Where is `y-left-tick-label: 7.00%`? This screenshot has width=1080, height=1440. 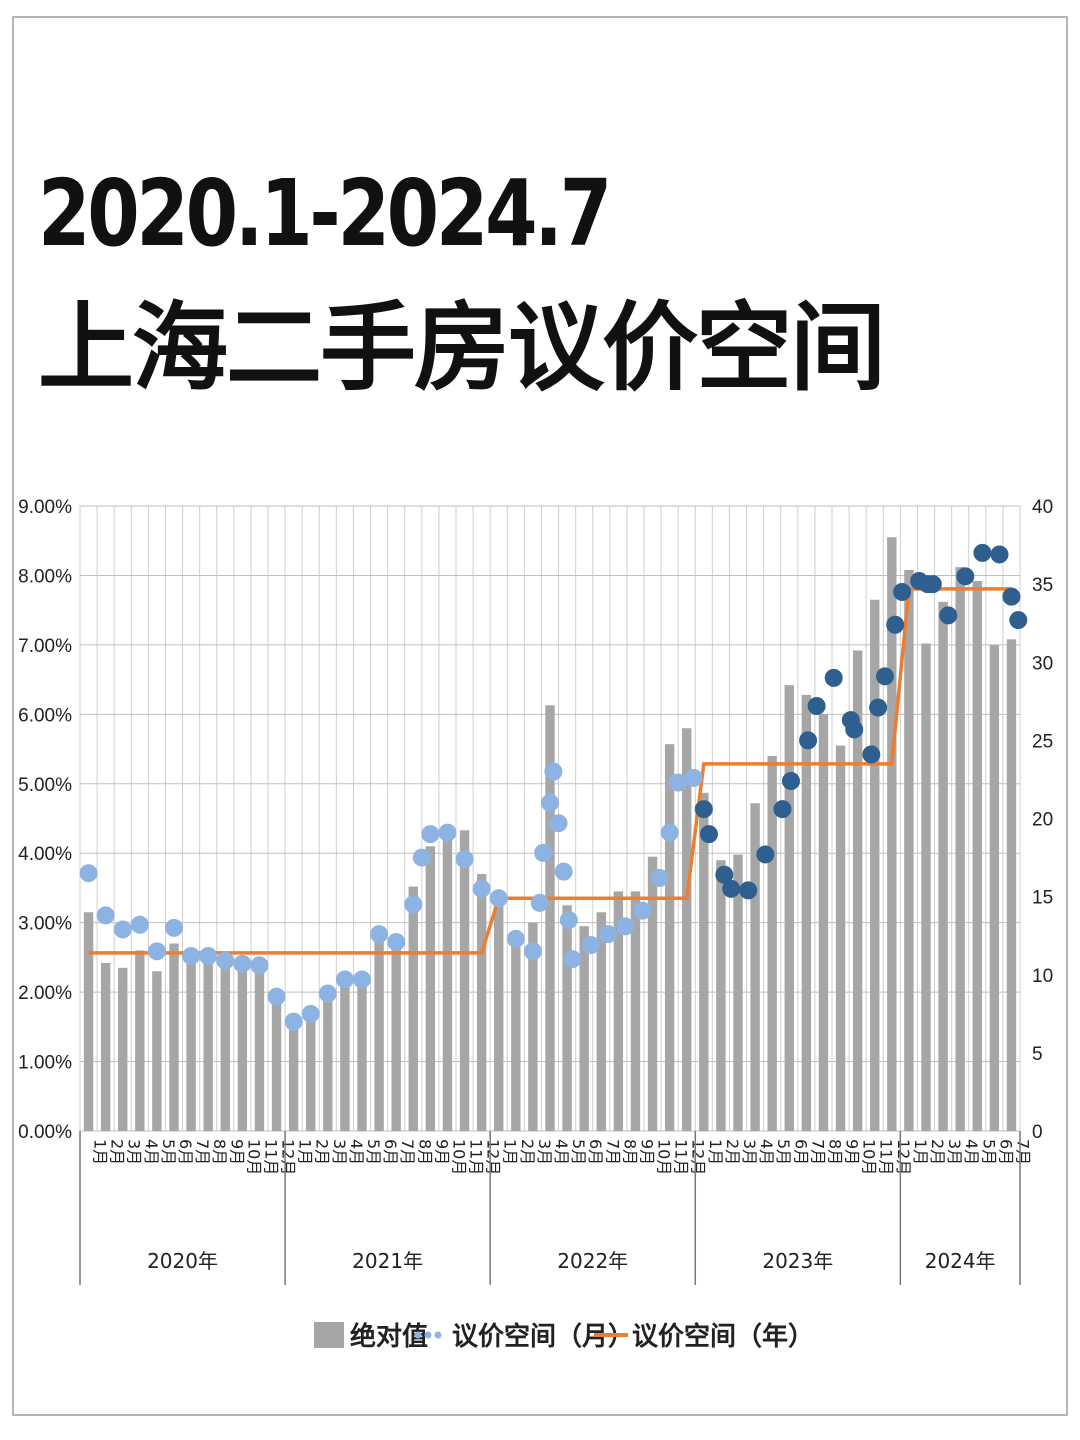 y-left-tick-label: 7.00% is located at coordinates (45, 646).